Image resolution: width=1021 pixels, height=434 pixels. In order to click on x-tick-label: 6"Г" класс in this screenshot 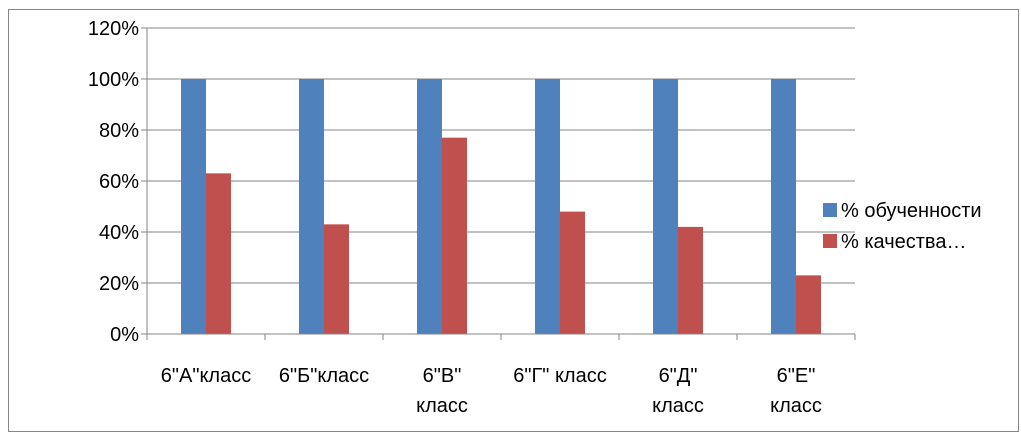, I will do `click(559, 376)`.